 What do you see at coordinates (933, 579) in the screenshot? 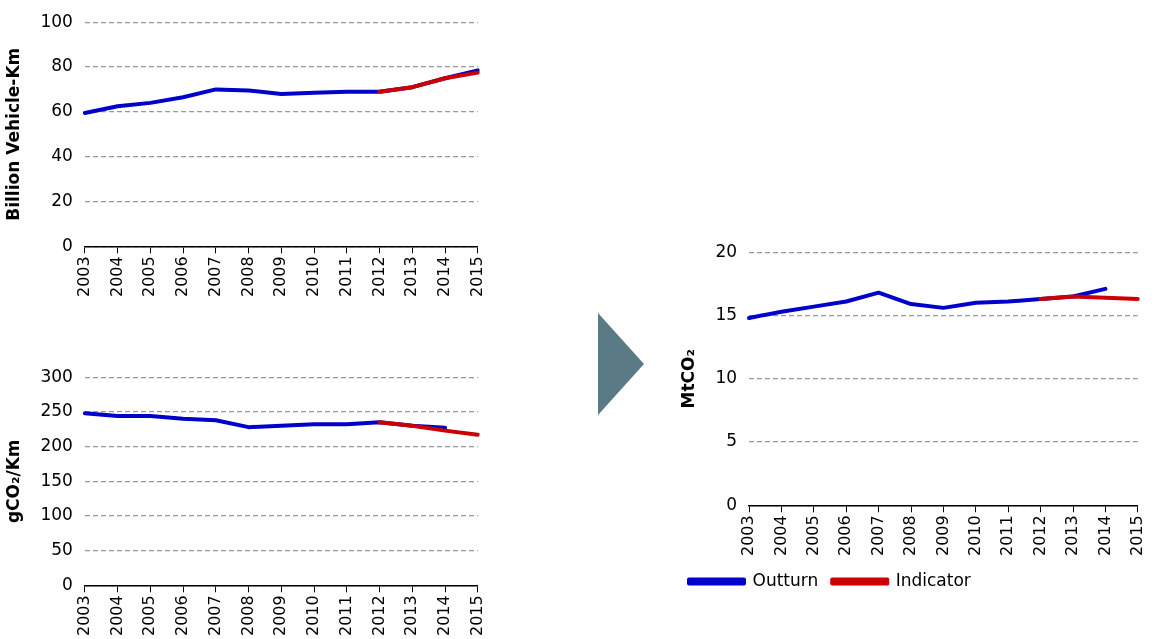
I see `legend-label: Indicator` at bounding box center [933, 579].